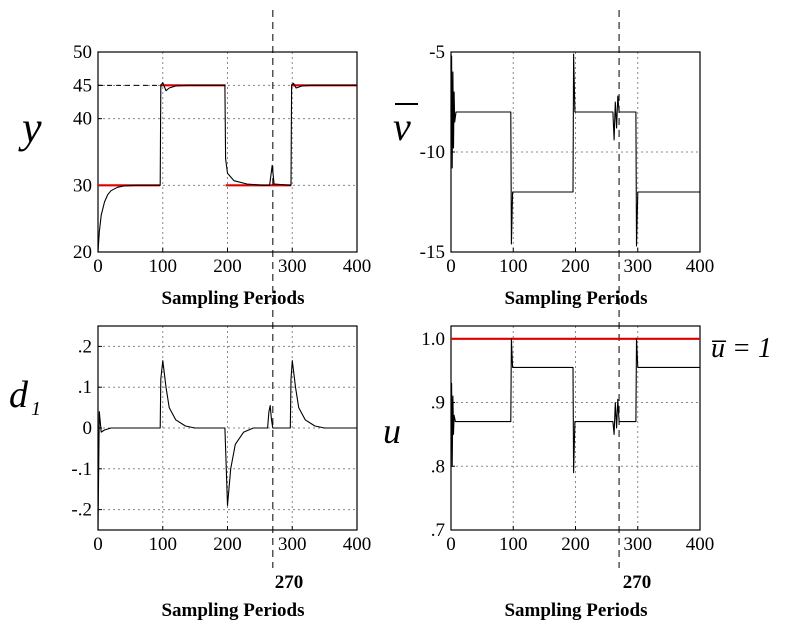  What do you see at coordinates (19, 395) in the screenshot?
I see `panel-d1-ylabel: d` at bounding box center [19, 395].